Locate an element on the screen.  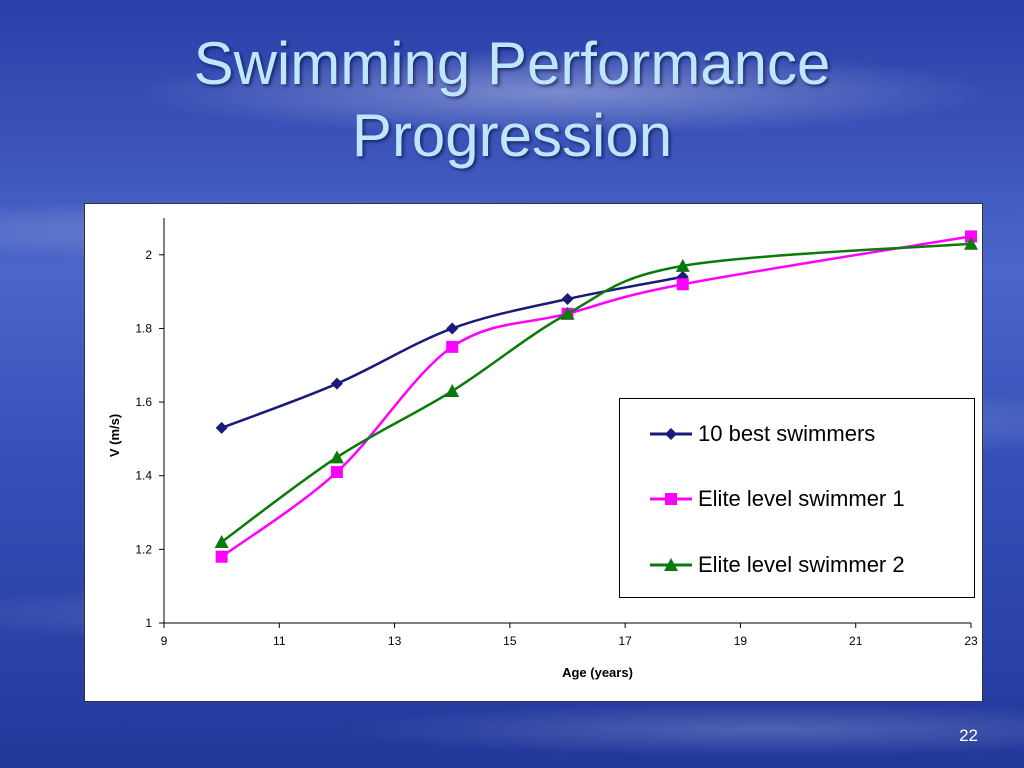
title-line-1: Swimming Performance is located at coordinates (512, 63).